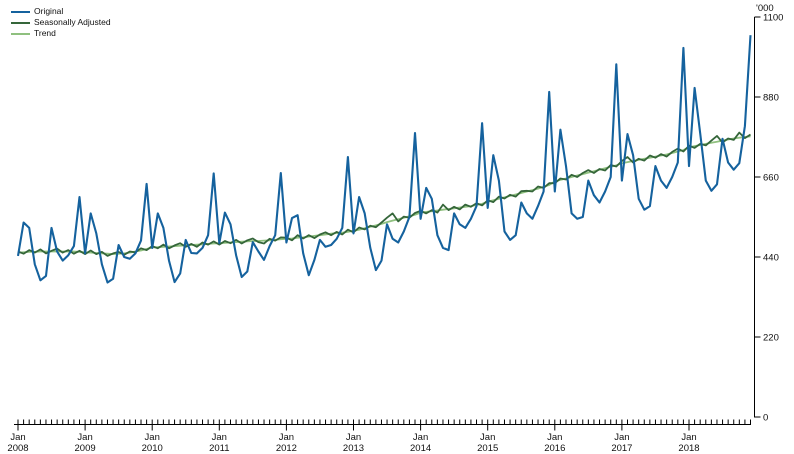  What do you see at coordinates (17, 448) in the screenshot?
I see `x-tick-label-year: 2008` at bounding box center [17, 448].